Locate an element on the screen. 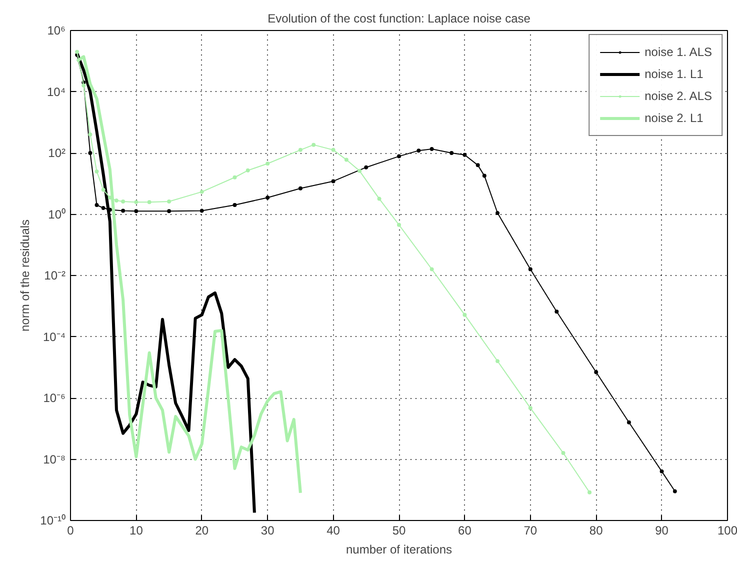 This screenshot has width=737, height=565. y-tick-label: 10⁻⁴ is located at coordinates (54, 337).